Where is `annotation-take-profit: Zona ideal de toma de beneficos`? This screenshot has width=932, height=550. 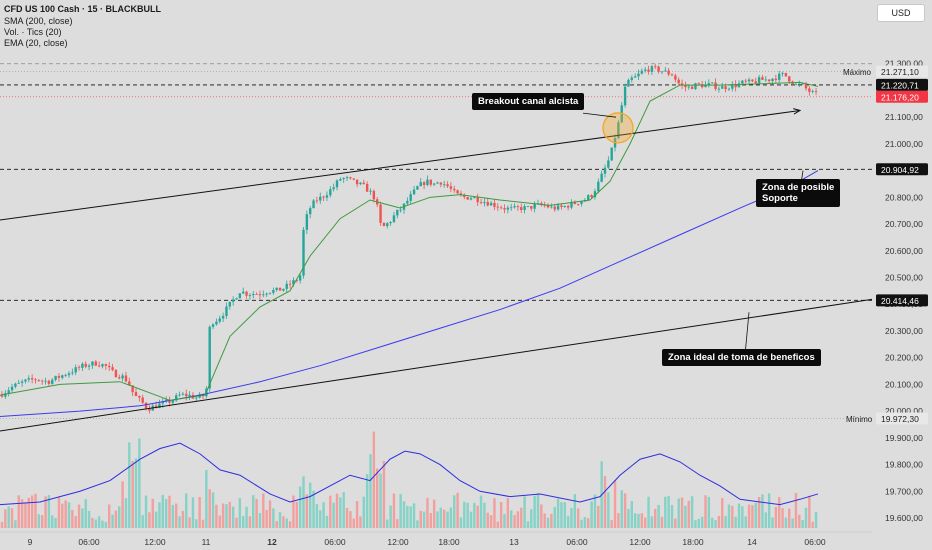 annotation-take-profit: Zona ideal de toma de beneficos is located at coordinates (741, 357).